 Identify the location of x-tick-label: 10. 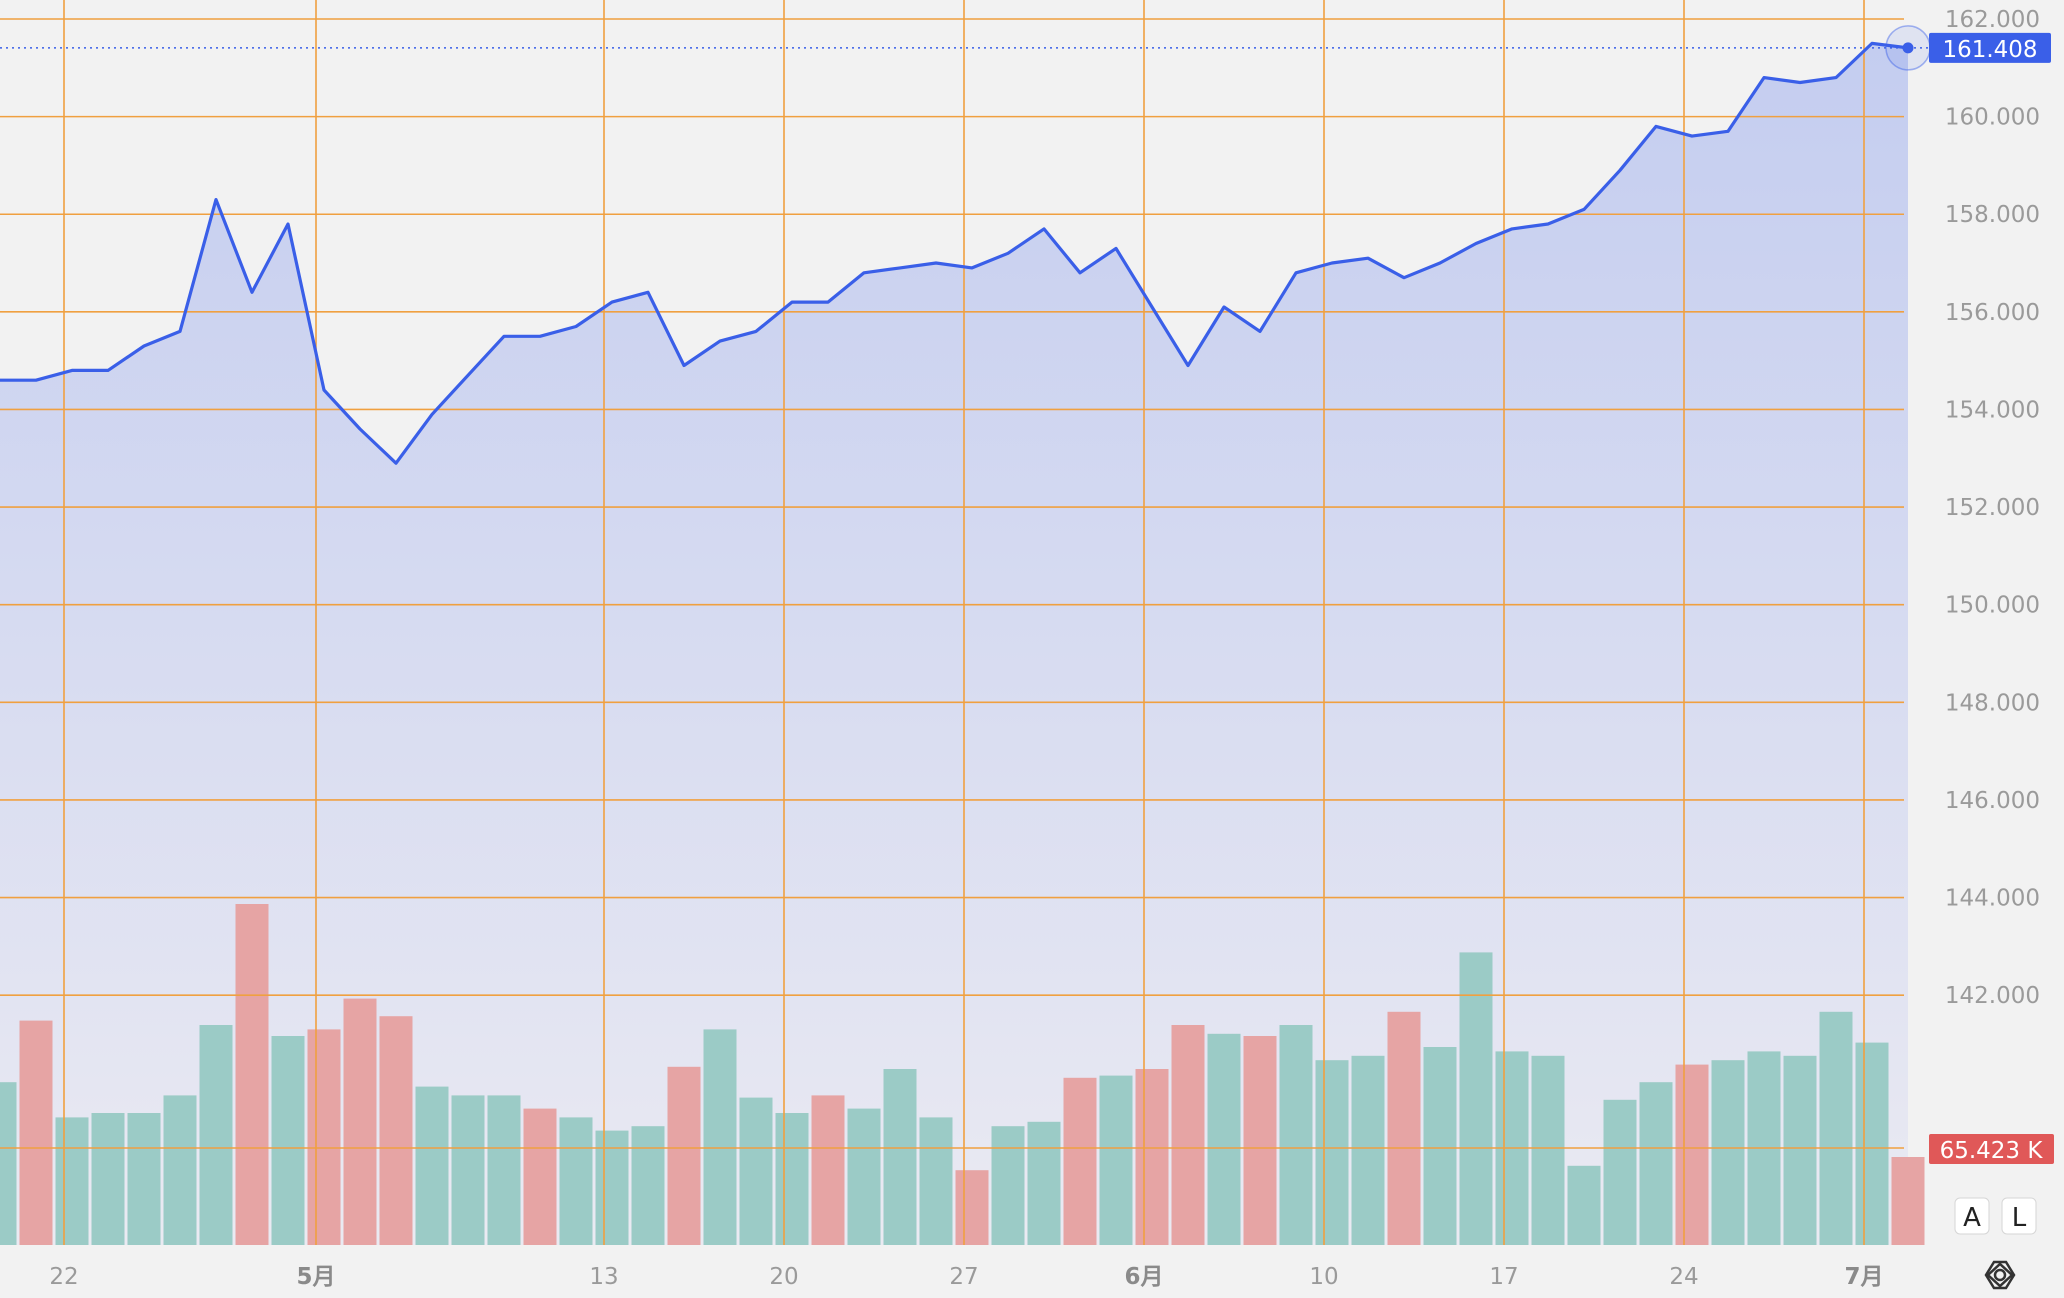
(1323, 1277).